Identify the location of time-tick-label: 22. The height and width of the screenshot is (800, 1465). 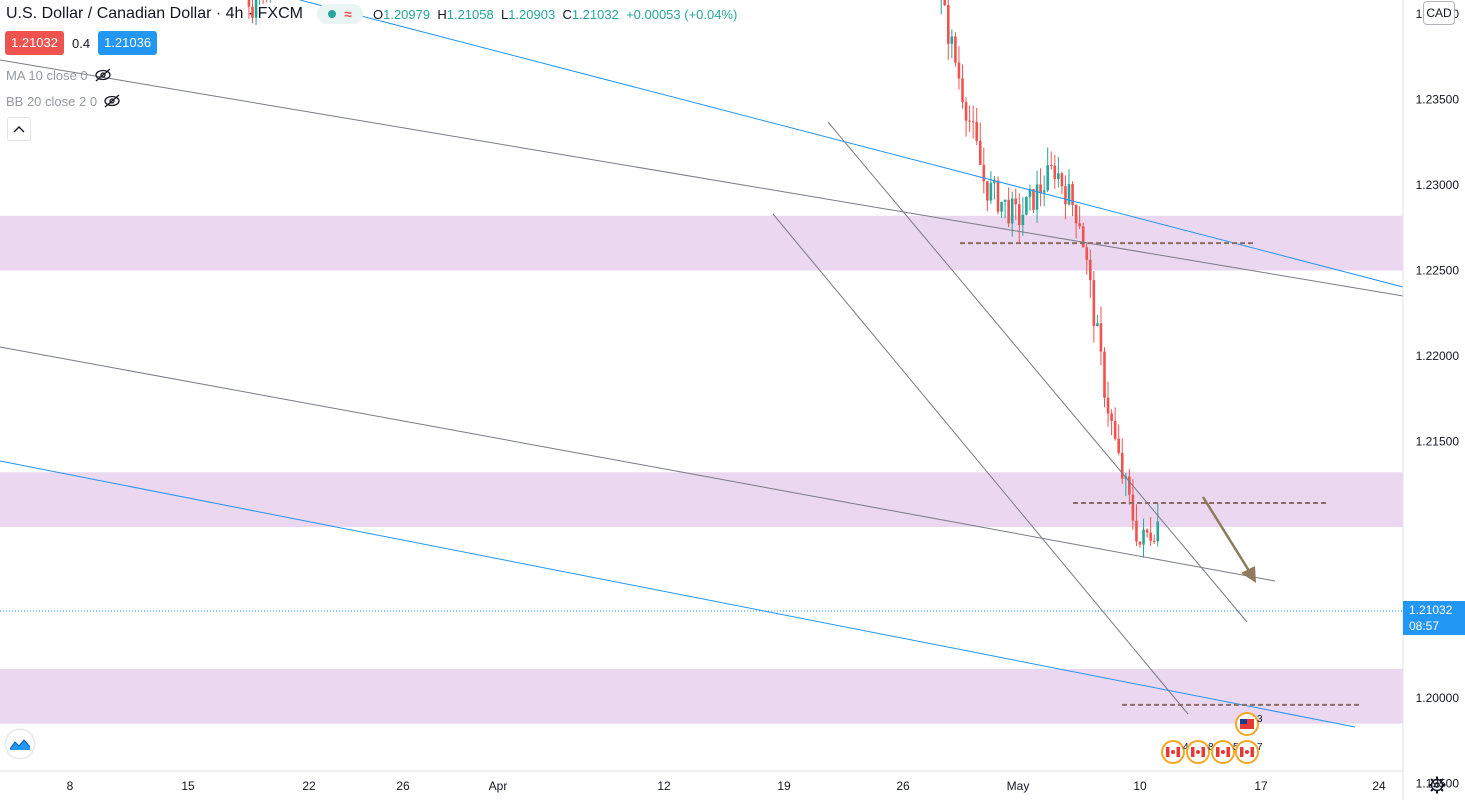
(309, 786).